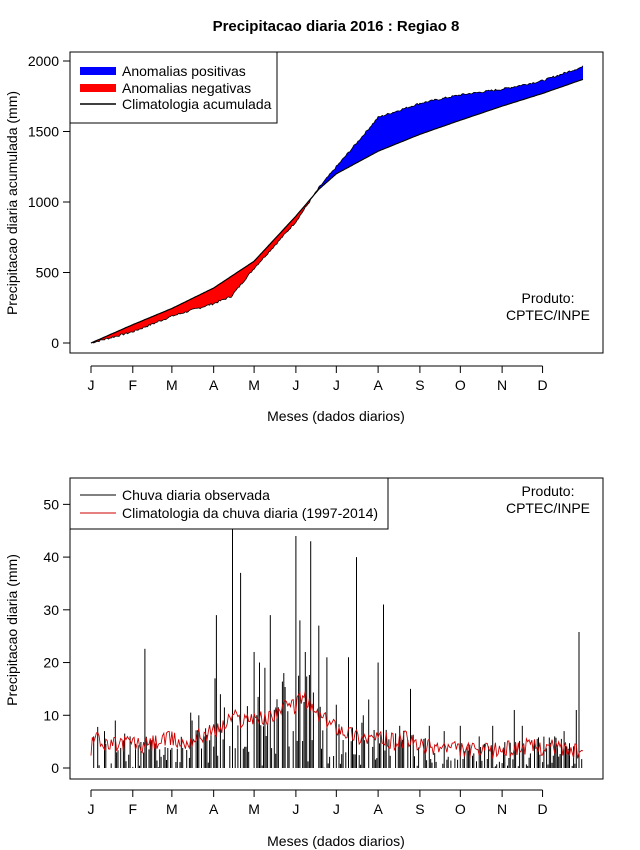 This screenshot has height=850, width=640. I want to click on top-product-source: CPTEC/INPE, so click(548, 315).